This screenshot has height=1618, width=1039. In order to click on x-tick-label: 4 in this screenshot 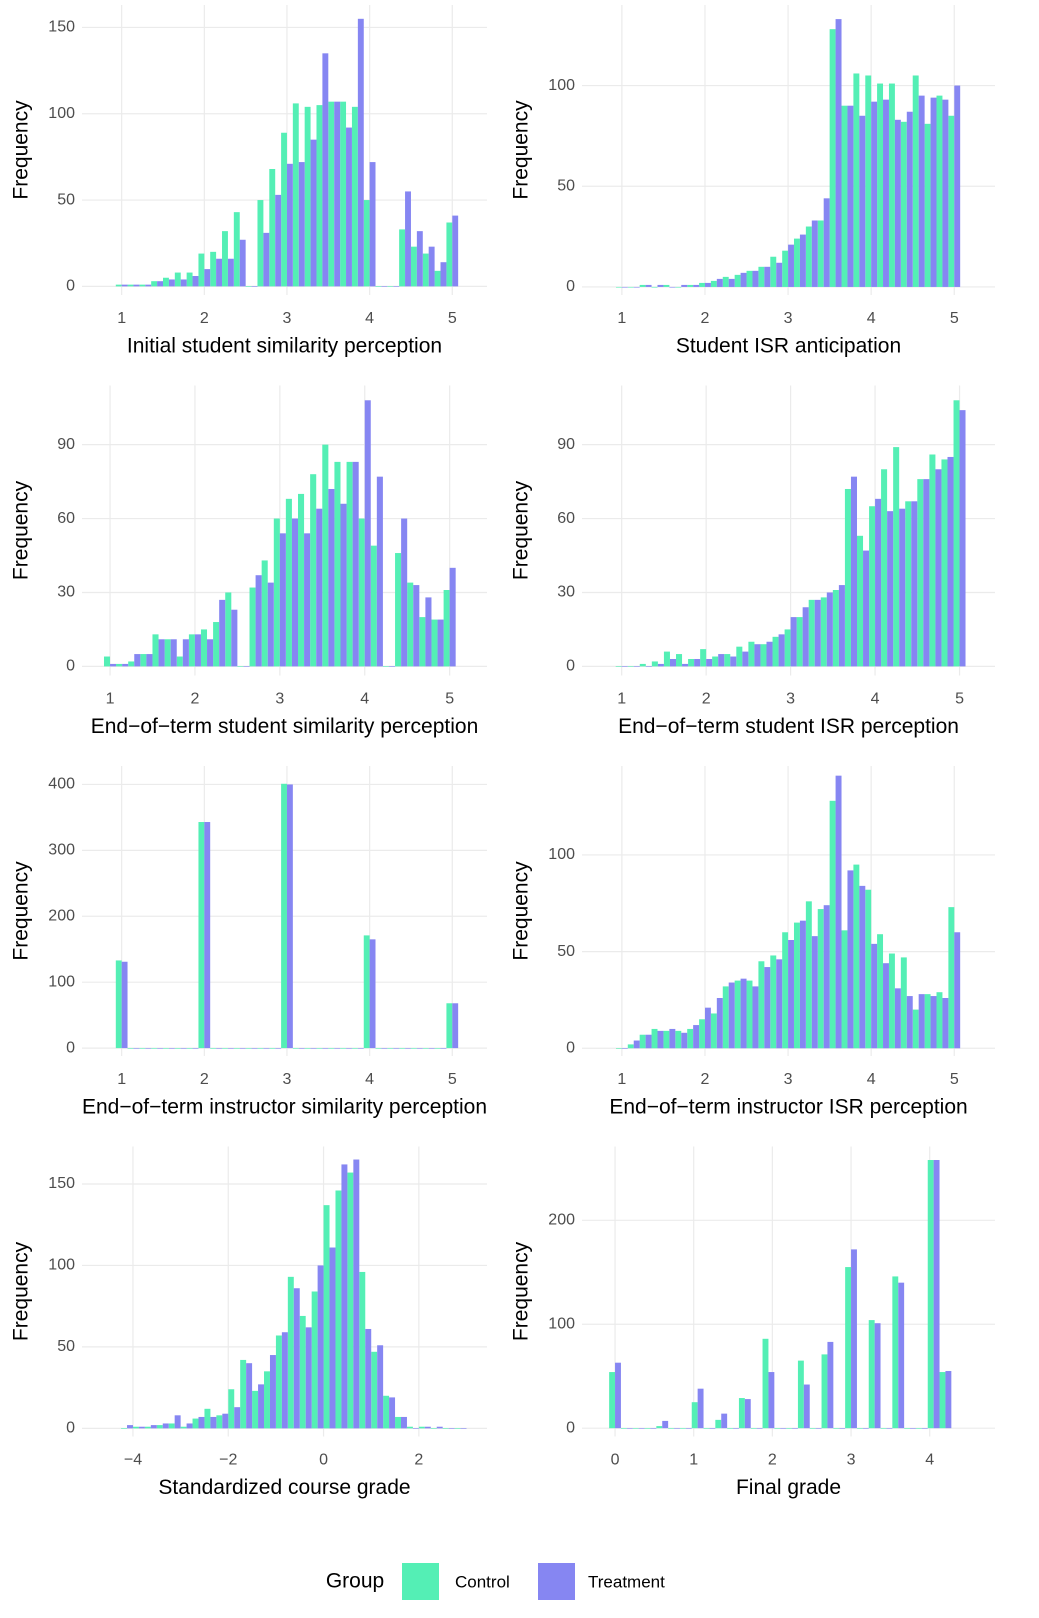, I will do `click(871, 1079)`.